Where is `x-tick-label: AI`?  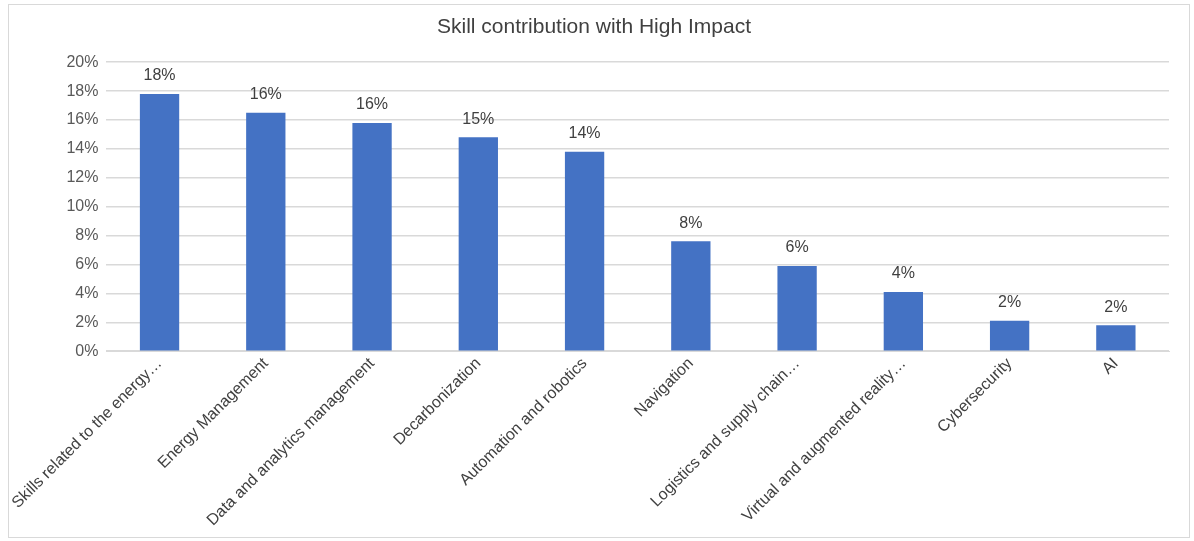
x-tick-label: AI is located at coordinates (1110, 365).